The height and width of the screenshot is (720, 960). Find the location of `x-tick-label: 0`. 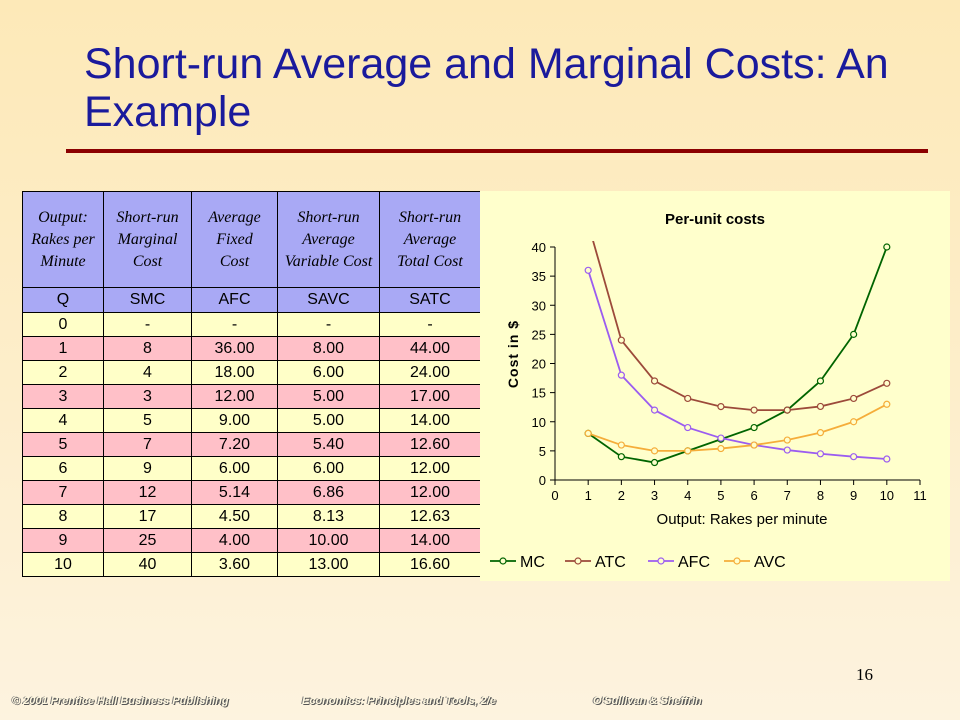

x-tick-label: 0 is located at coordinates (554, 495).